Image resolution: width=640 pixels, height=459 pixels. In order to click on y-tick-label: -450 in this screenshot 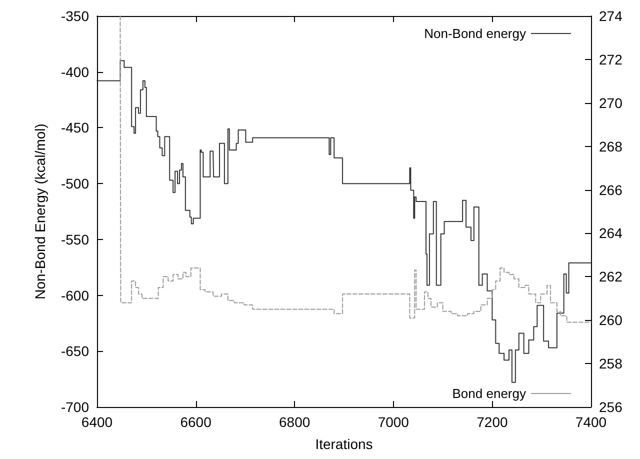, I will do `click(75, 128)`.